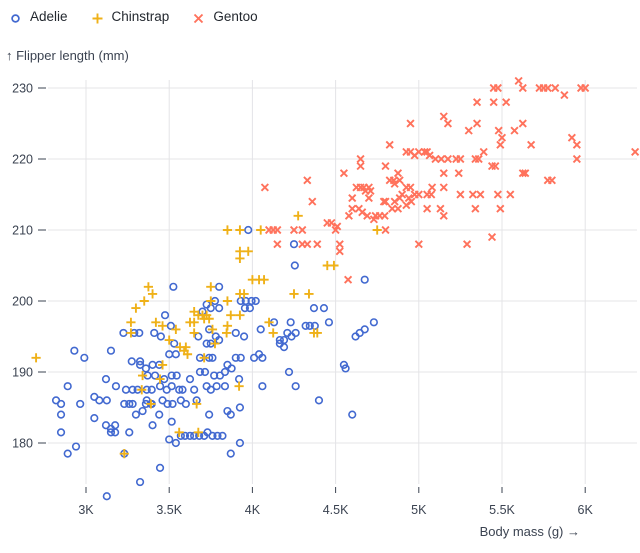 Image resolution: width=640 pixels, height=553 pixels. Describe the element at coordinates (22, 302) in the screenshot. I see `y-tick-label: 200` at that location.